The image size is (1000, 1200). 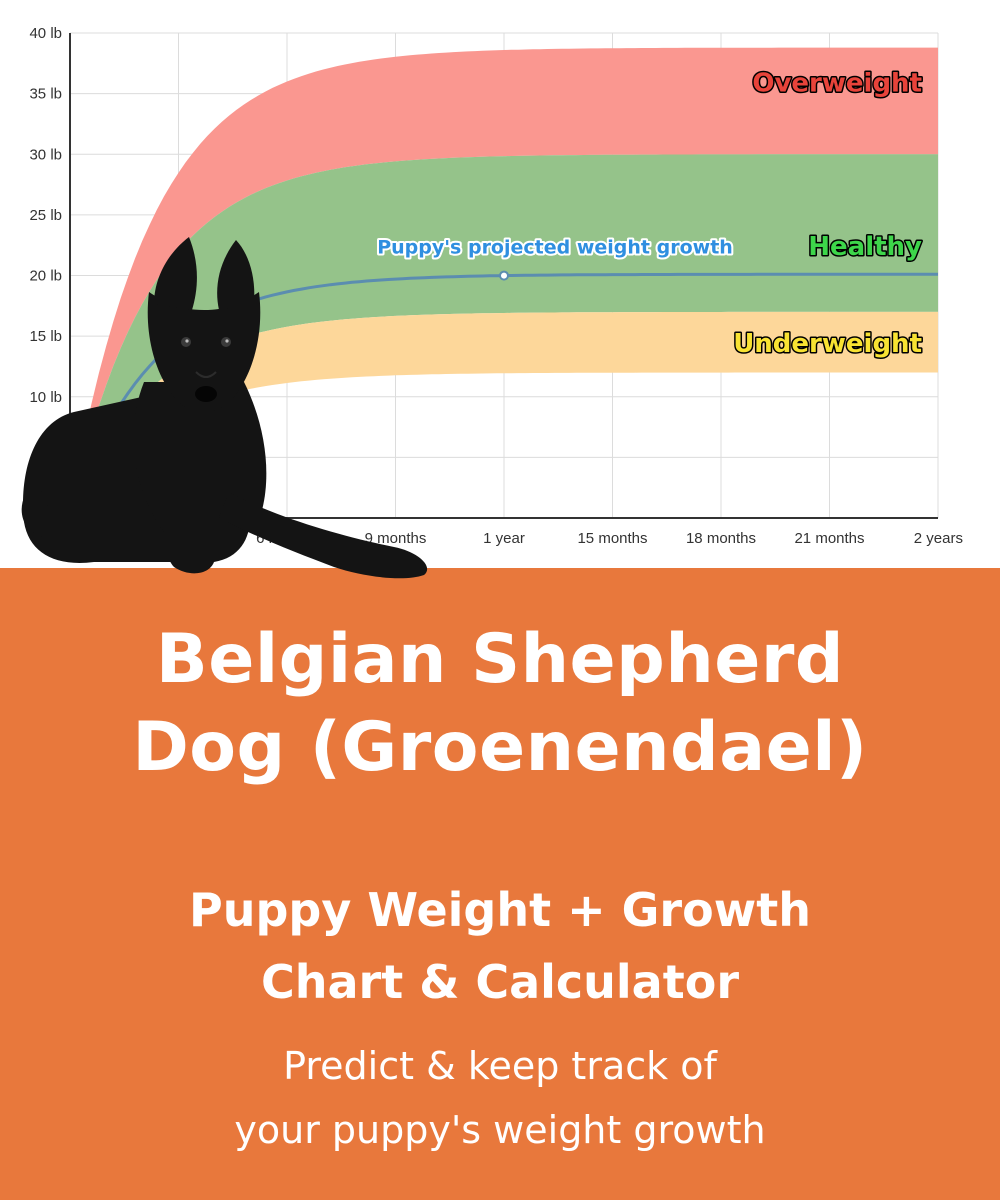 I want to click on puppy-illustration, so click(x=224, y=408).